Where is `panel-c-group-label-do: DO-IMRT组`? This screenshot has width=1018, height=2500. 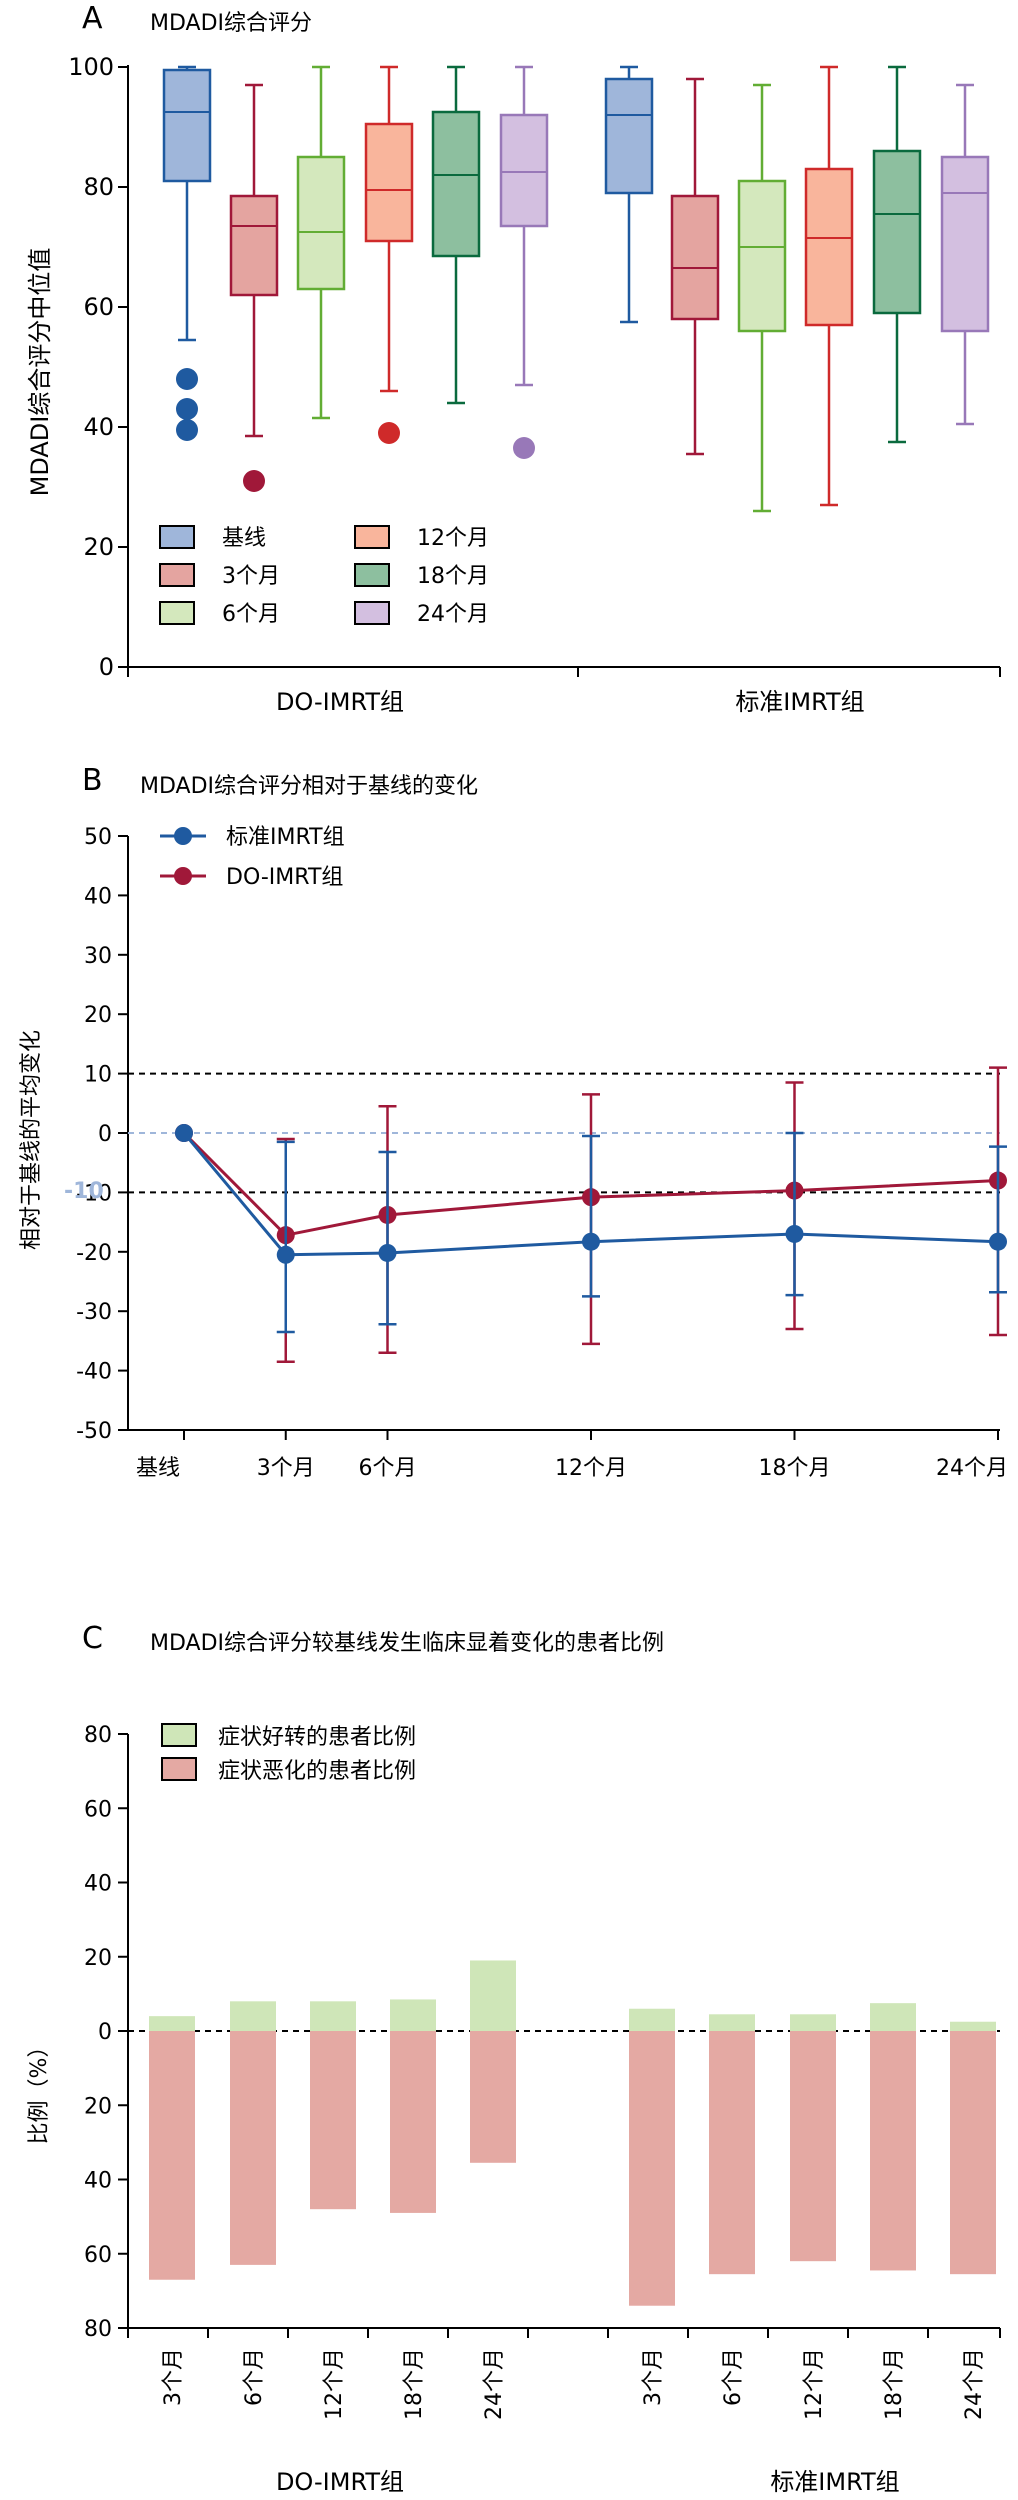
panel-c-group-label-do: DO-IMRT组 is located at coordinates (340, 2482).